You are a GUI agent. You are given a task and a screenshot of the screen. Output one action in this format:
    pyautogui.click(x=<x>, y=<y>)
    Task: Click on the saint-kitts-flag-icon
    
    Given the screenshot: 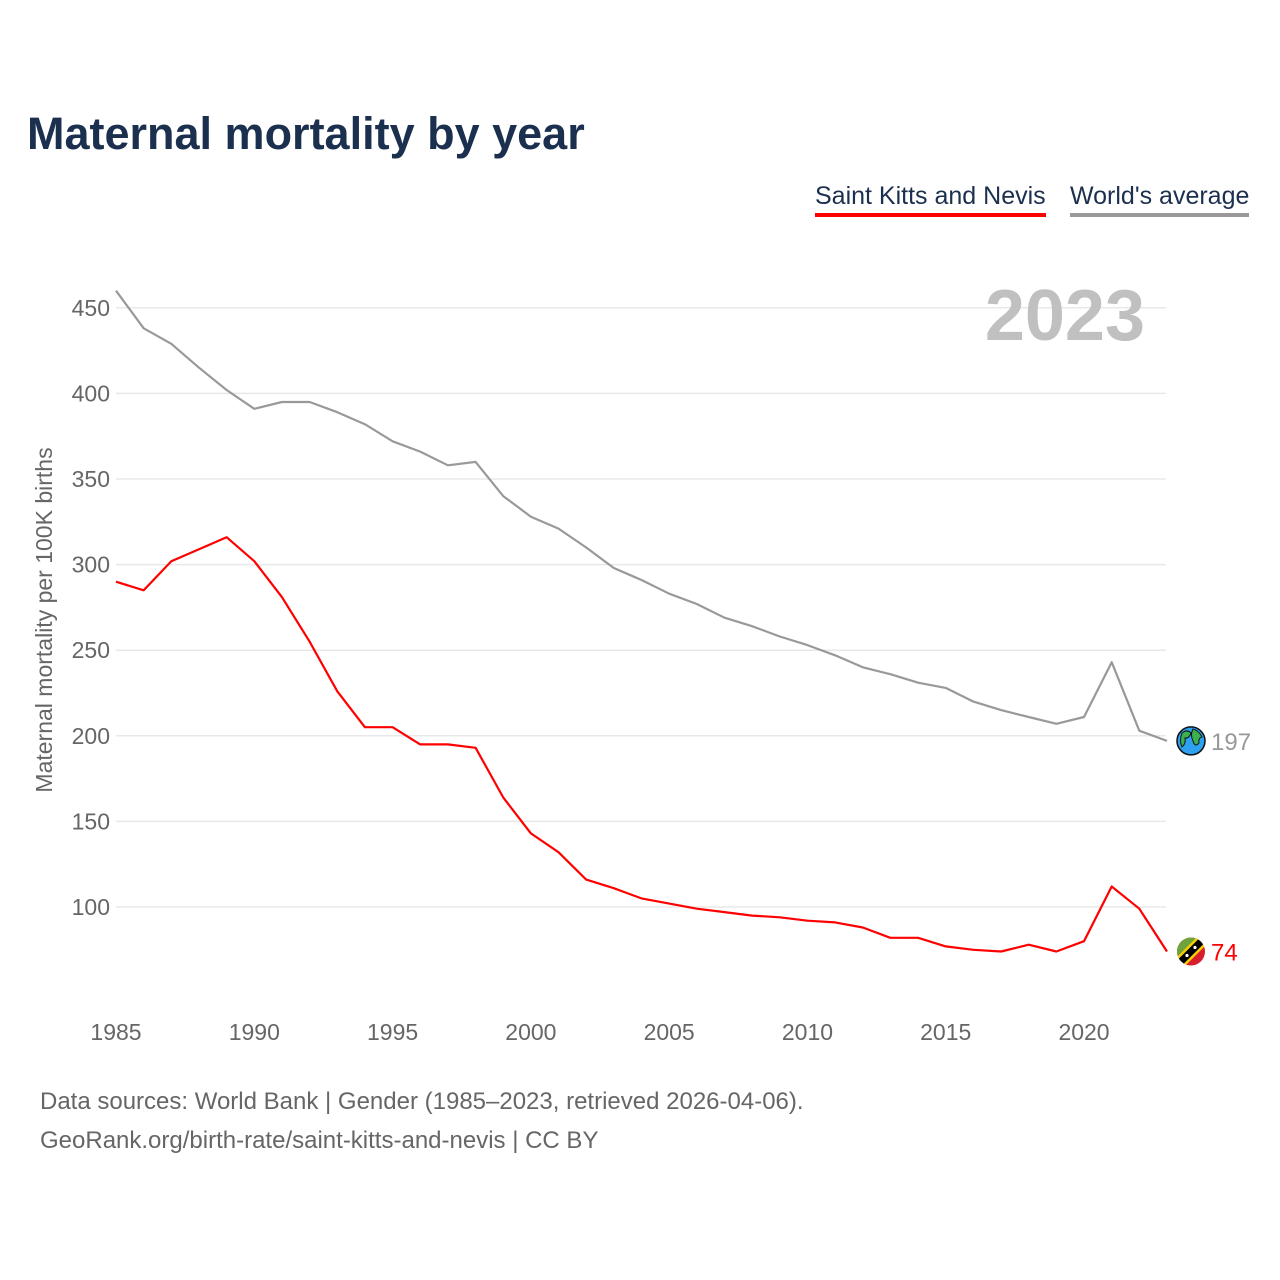 What is the action you would take?
    pyautogui.click(x=1191, y=951)
    